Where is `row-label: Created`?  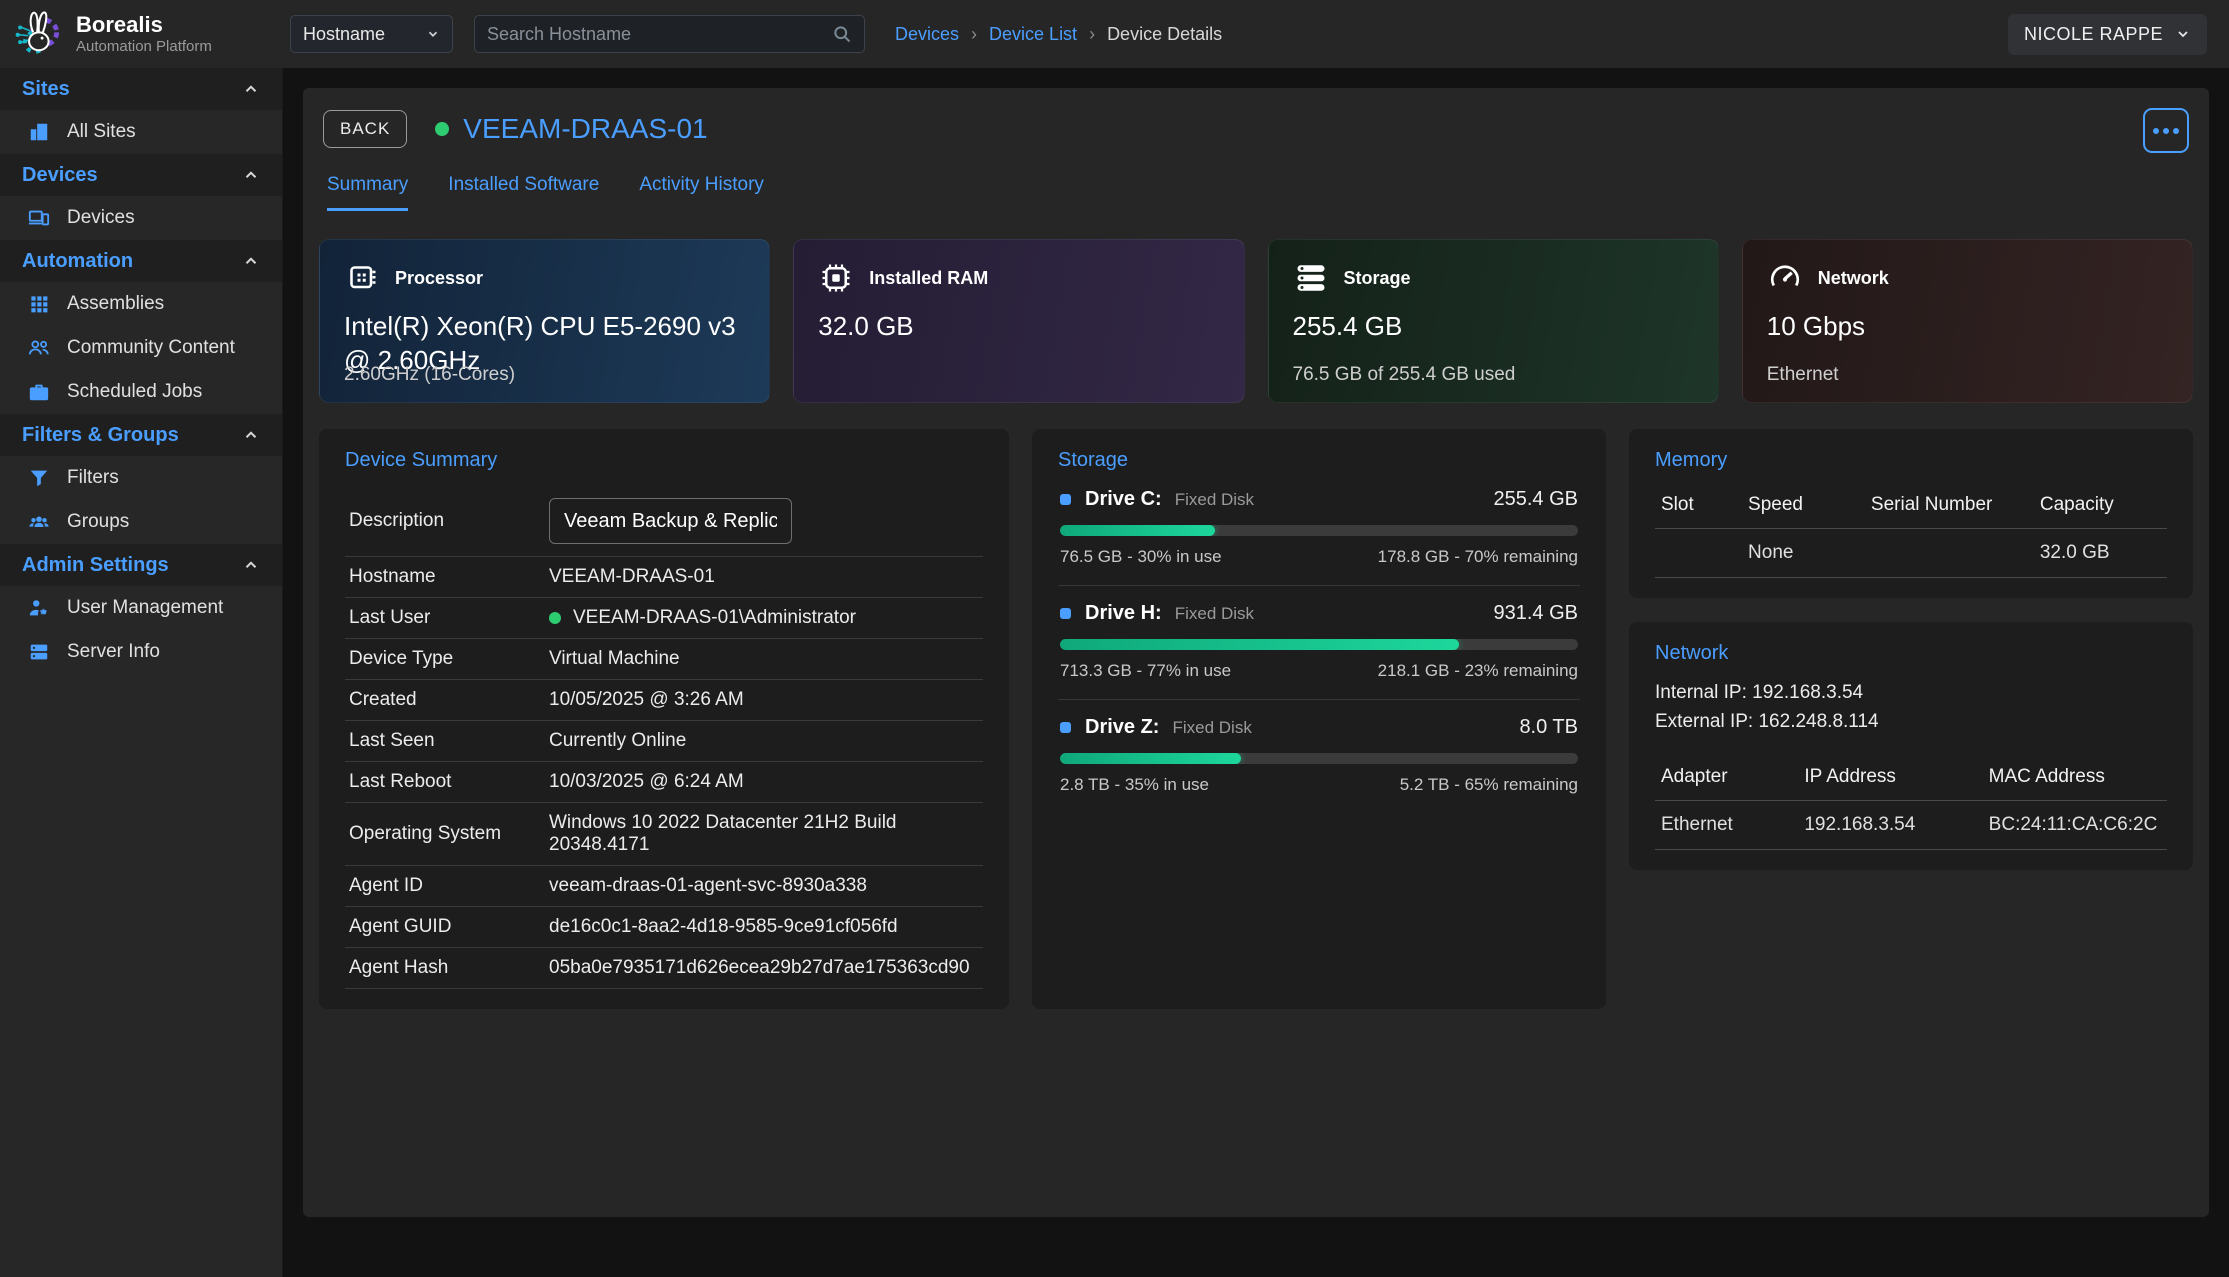 row-label: Created is located at coordinates (383, 699).